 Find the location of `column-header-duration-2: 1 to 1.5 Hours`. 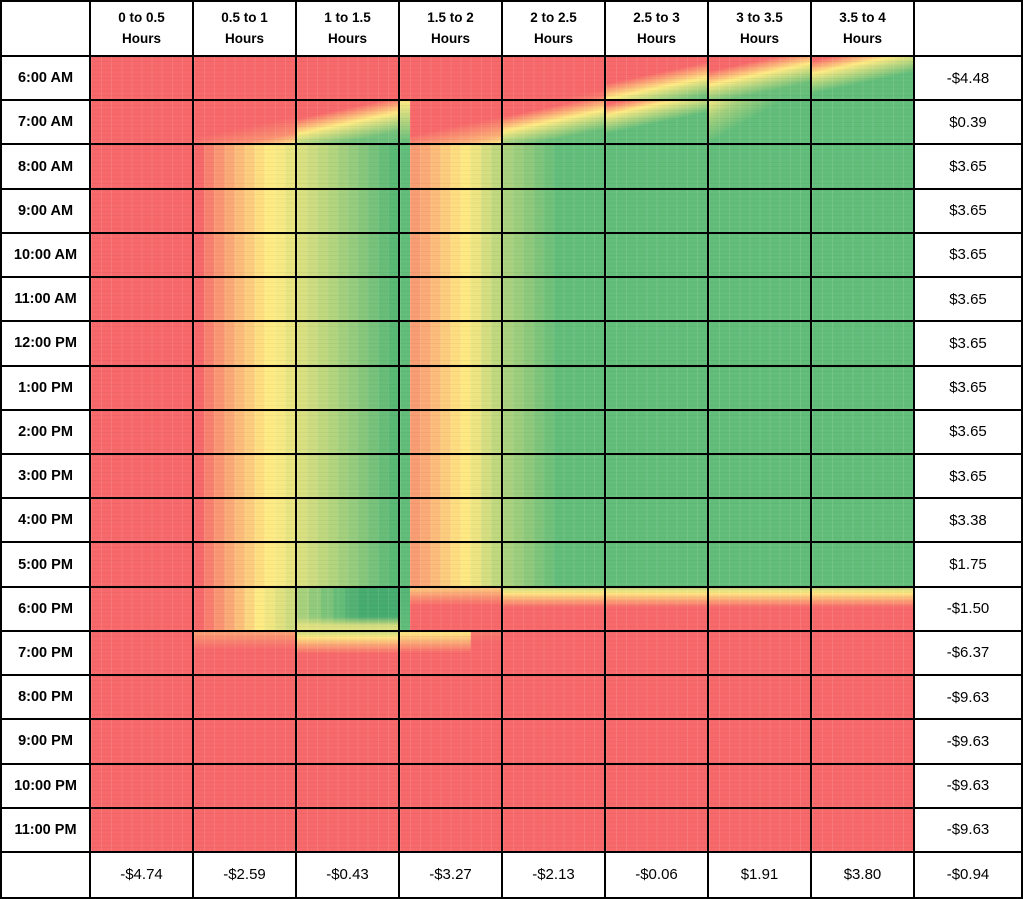

column-header-duration-2: 1 to 1.5 Hours is located at coordinates (347, 28).